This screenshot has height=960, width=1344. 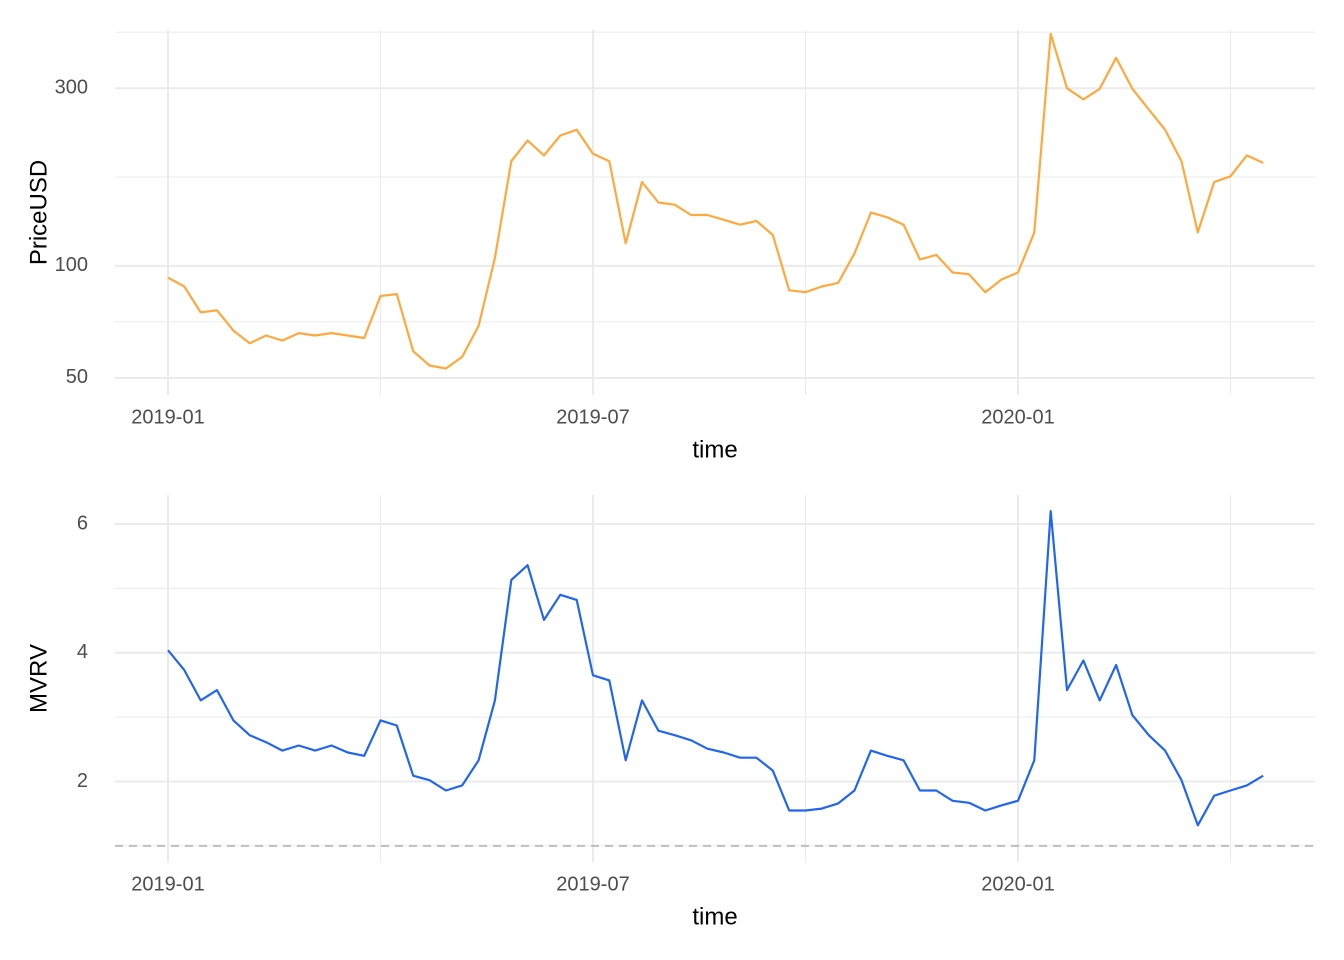 What do you see at coordinates (38, 212) in the screenshot?
I see `y-axis-title: PriceUSD` at bounding box center [38, 212].